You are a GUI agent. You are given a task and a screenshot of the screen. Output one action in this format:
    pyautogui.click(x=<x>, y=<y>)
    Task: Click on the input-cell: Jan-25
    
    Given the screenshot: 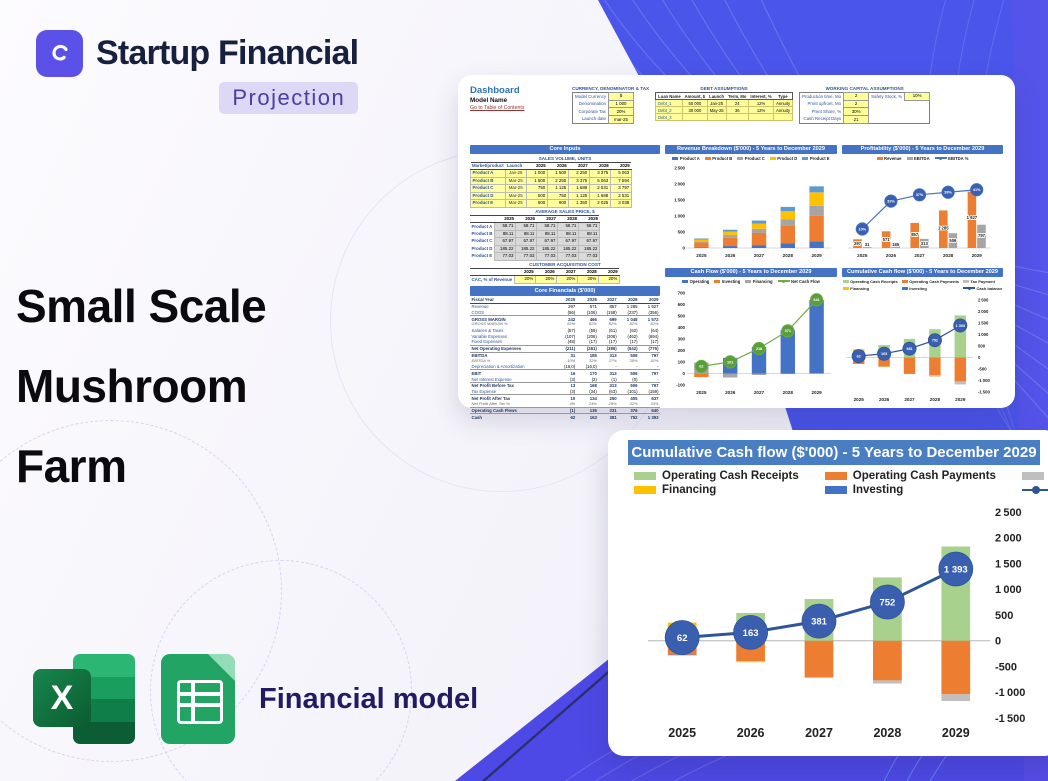 What is the action you would take?
    pyautogui.click(x=716, y=103)
    